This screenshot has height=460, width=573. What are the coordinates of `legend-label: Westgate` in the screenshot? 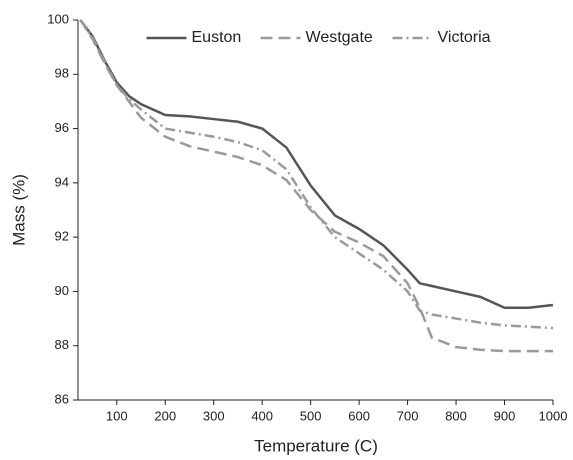 It's located at (339, 37).